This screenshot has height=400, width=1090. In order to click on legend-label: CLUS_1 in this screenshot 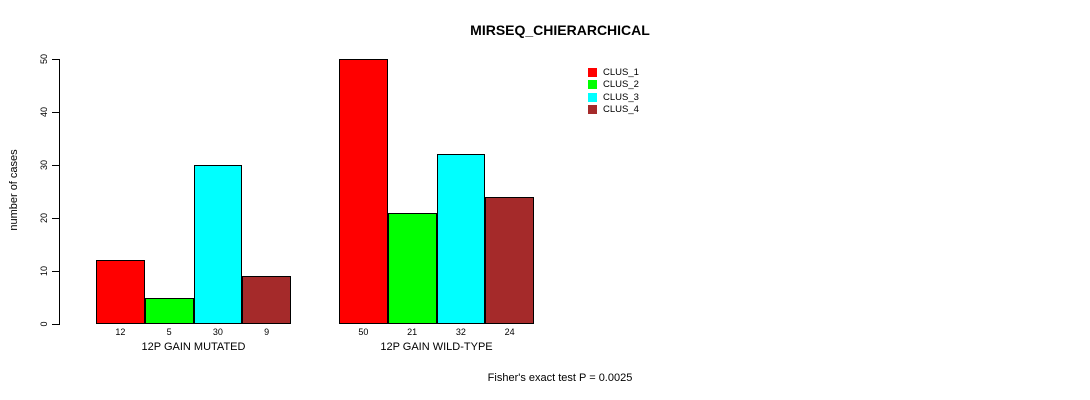, I will do `click(621, 72)`.